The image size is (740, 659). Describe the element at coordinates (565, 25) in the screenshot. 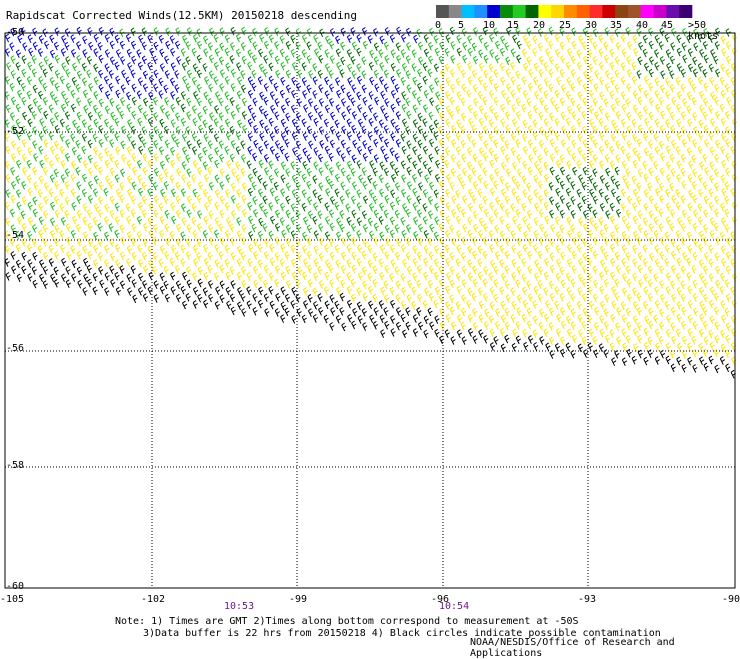

I see `legend-tick-25: 25` at that location.